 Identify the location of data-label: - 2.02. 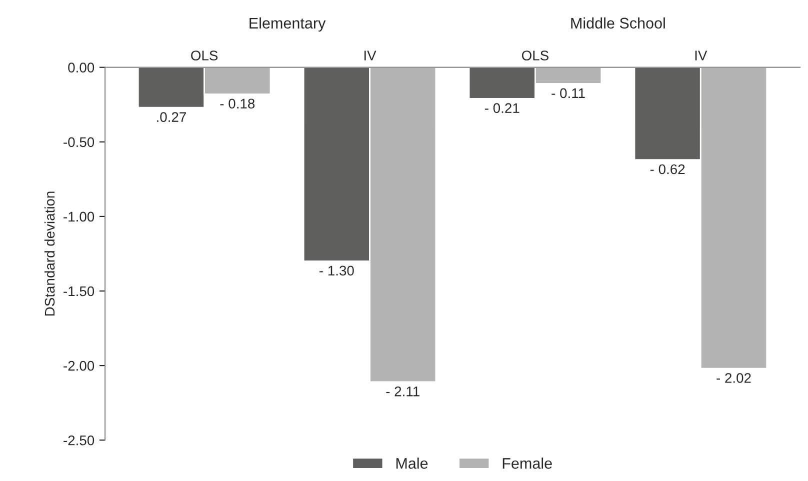
(733, 378).